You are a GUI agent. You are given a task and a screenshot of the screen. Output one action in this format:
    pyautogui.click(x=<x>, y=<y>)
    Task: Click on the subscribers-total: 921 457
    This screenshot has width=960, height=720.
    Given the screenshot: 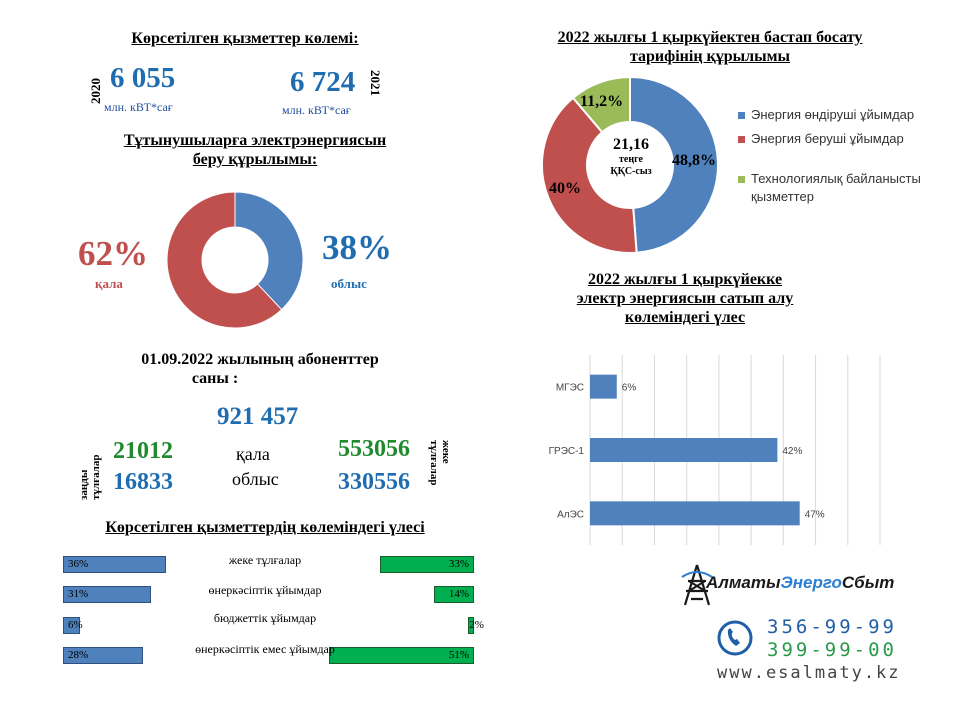 What is the action you would take?
    pyautogui.click(x=258, y=416)
    